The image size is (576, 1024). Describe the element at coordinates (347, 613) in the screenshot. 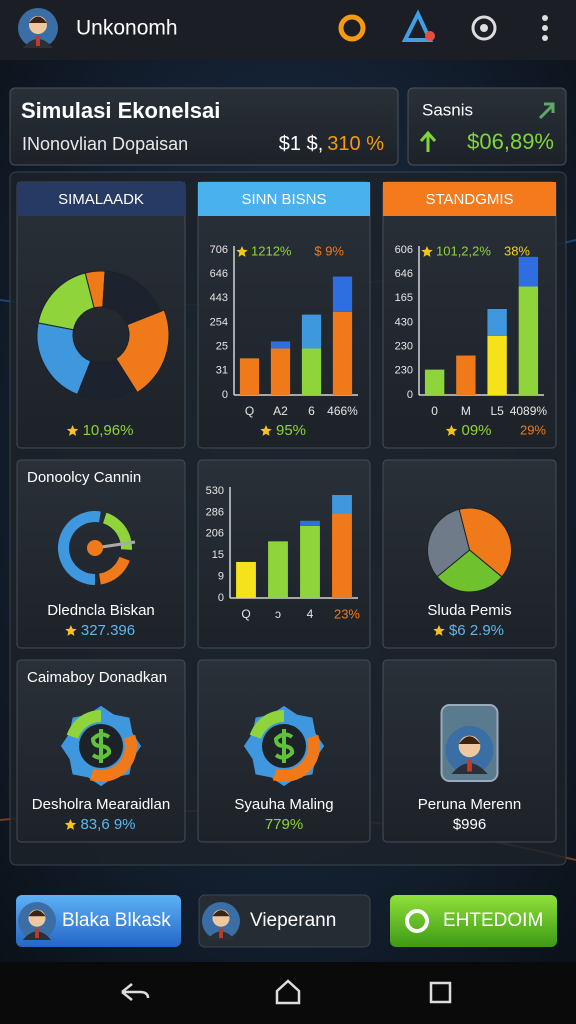

I see `note-label: 23%` at that location.